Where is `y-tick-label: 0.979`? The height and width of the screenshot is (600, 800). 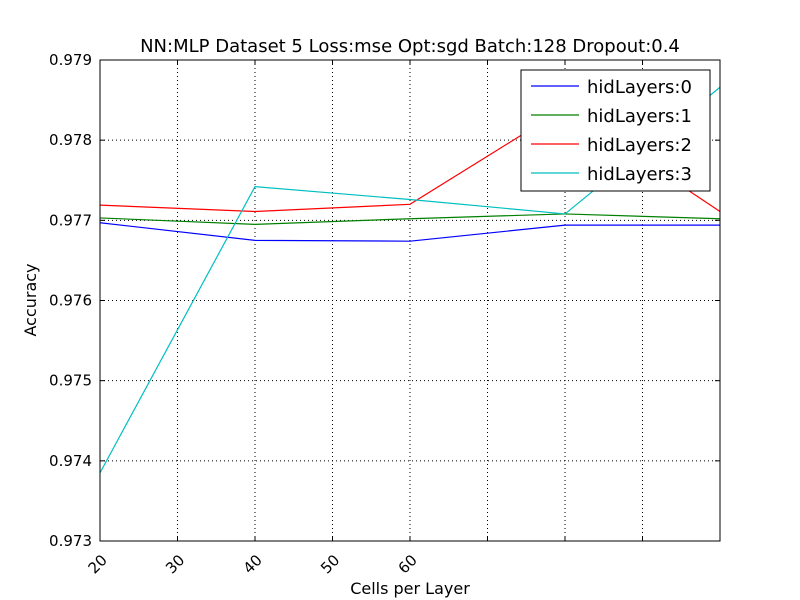 y-tick-label: 0.979 is located at coordinates (70, 60).